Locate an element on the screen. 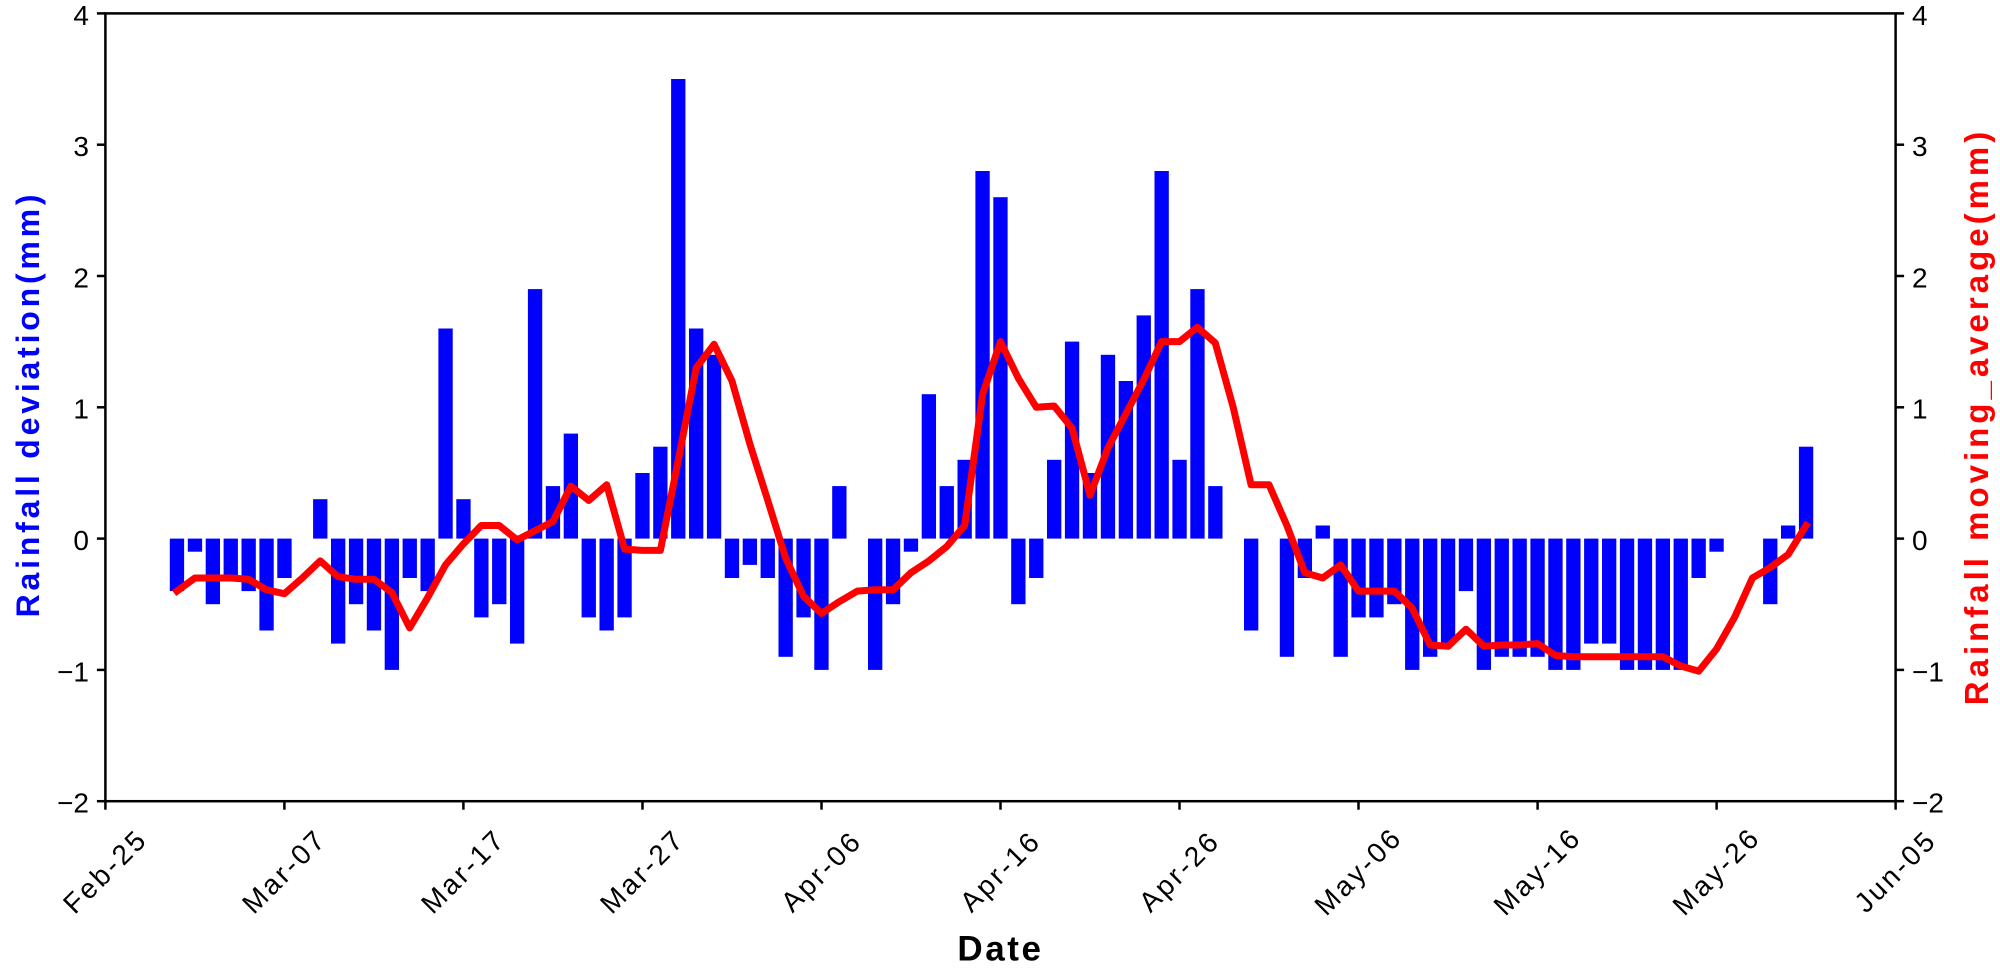 The height and width of the screenshot is (969, 2000). svg-text: Rainfall moving_average(mm) is located at coordinates (1976, 416).